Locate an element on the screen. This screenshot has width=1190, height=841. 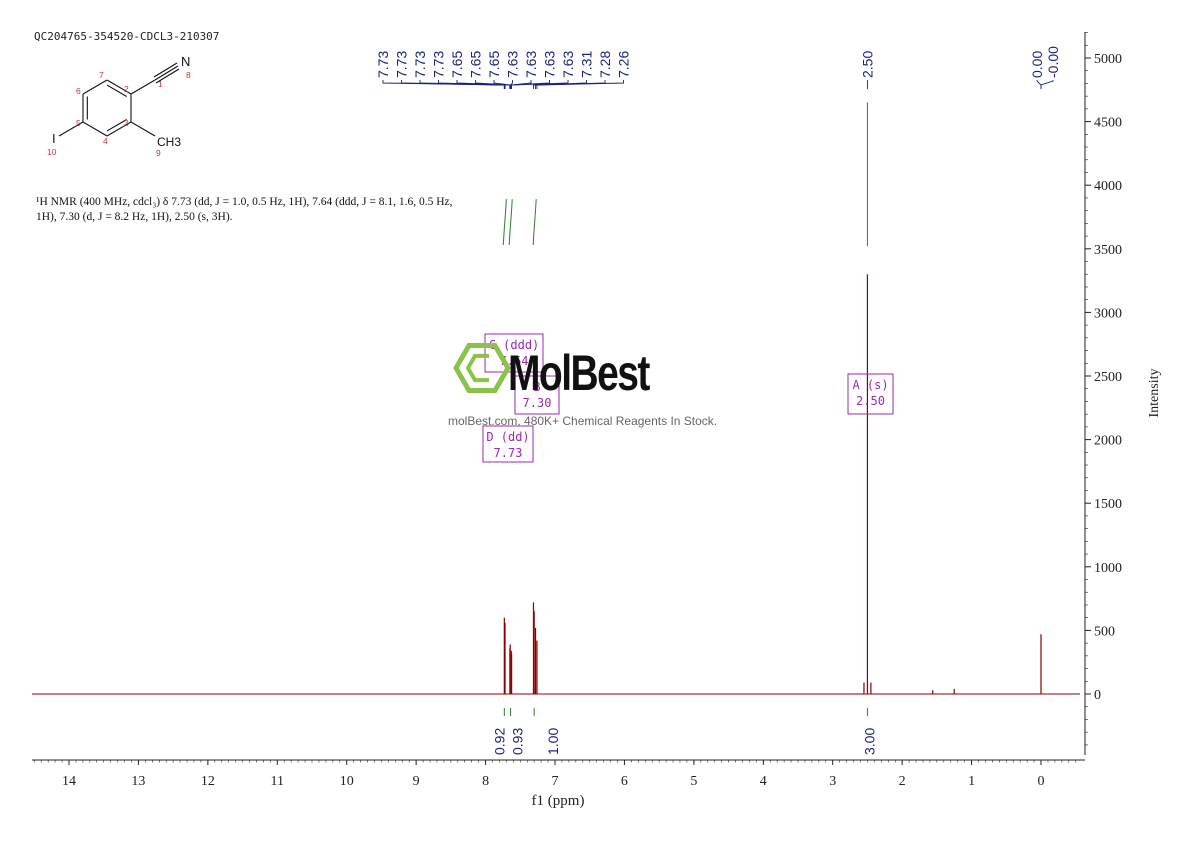
x-tick-label: 10 is located at coordinates (347, 781).